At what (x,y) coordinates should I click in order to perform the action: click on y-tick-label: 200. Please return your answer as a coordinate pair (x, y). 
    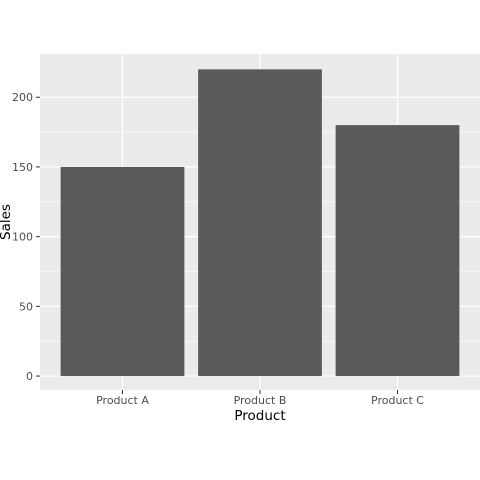
    Looking at the image, I should click on (22, 97).